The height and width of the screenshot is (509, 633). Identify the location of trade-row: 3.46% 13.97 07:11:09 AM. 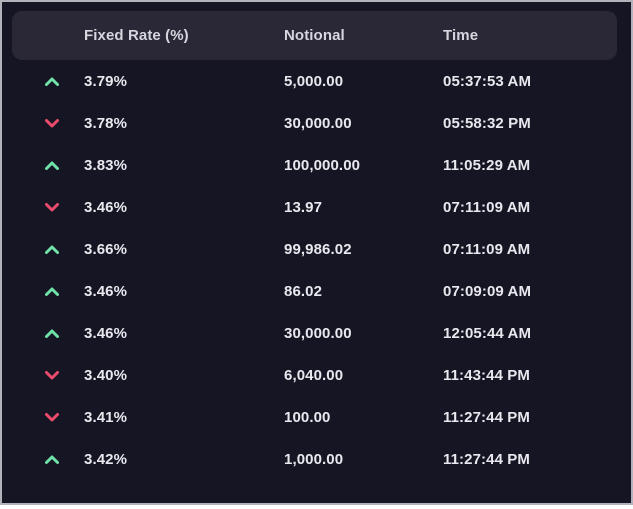
(316, 207).